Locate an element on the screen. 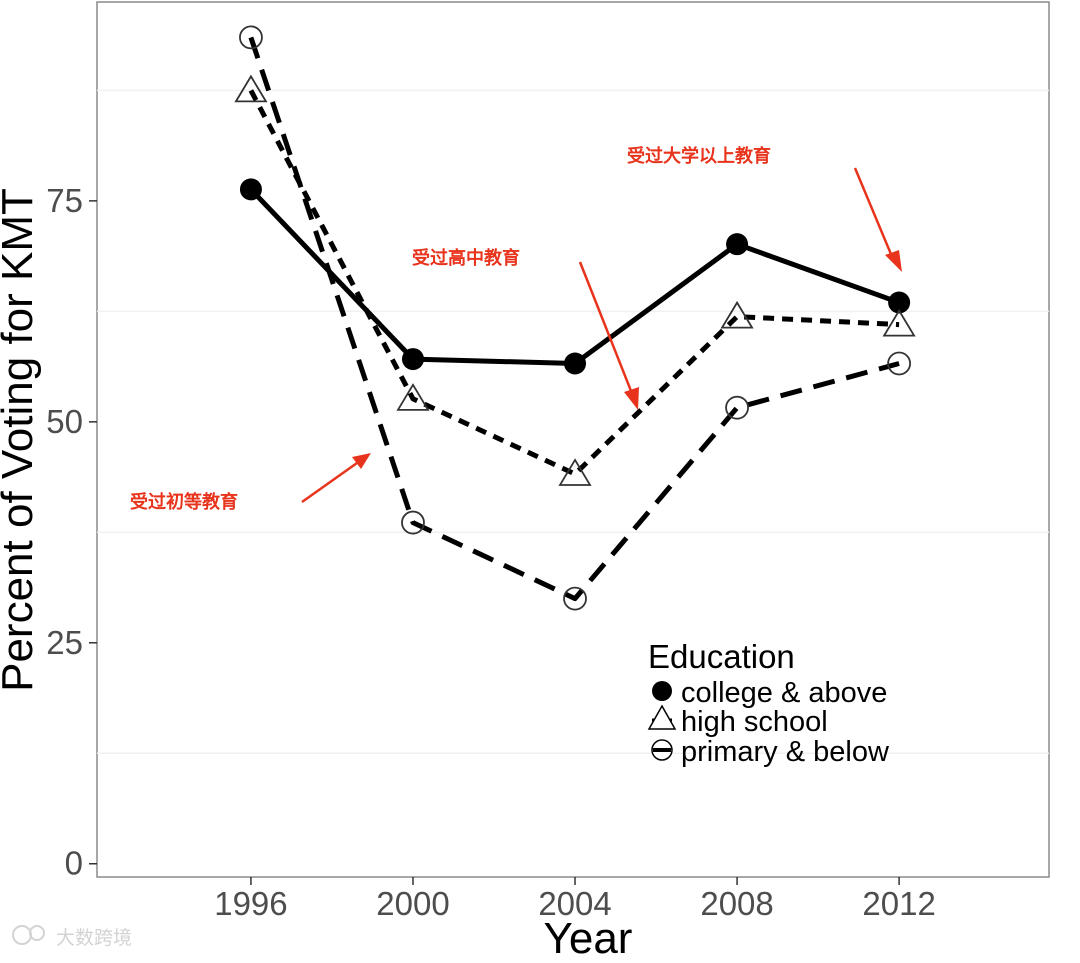 The height and width of the screenshot is (963, 1080). legend-triangle-marker is located at coordinates (662, 717).